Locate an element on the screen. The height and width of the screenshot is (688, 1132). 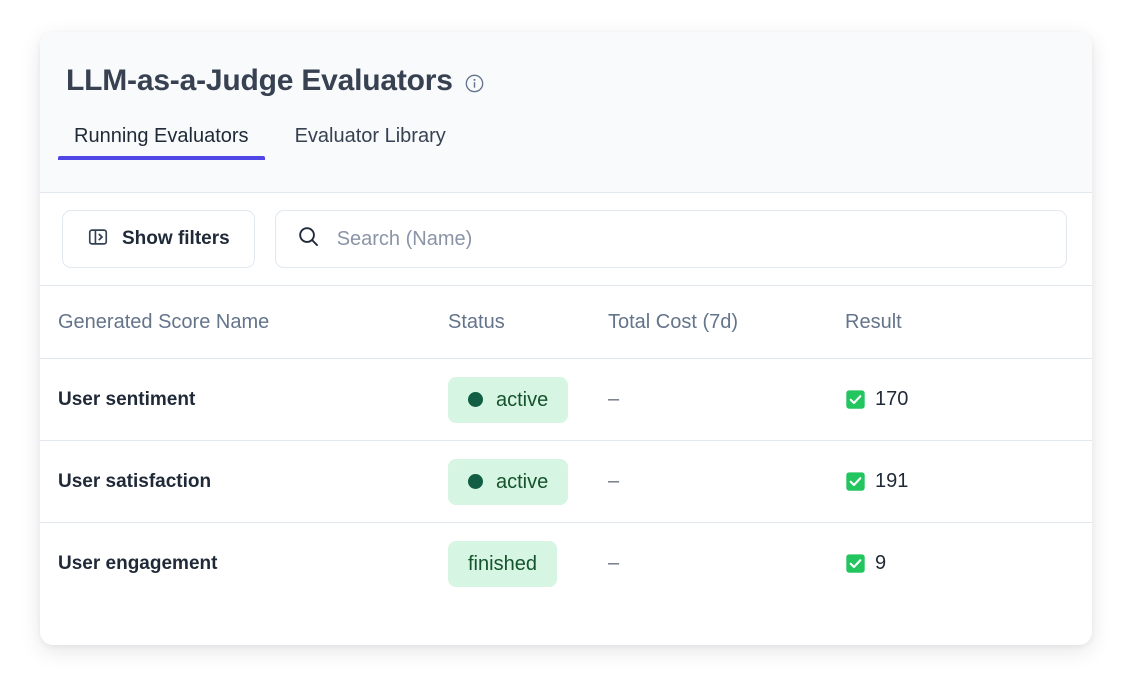
status-badge-label: finished is located at coordinates (502, 563).